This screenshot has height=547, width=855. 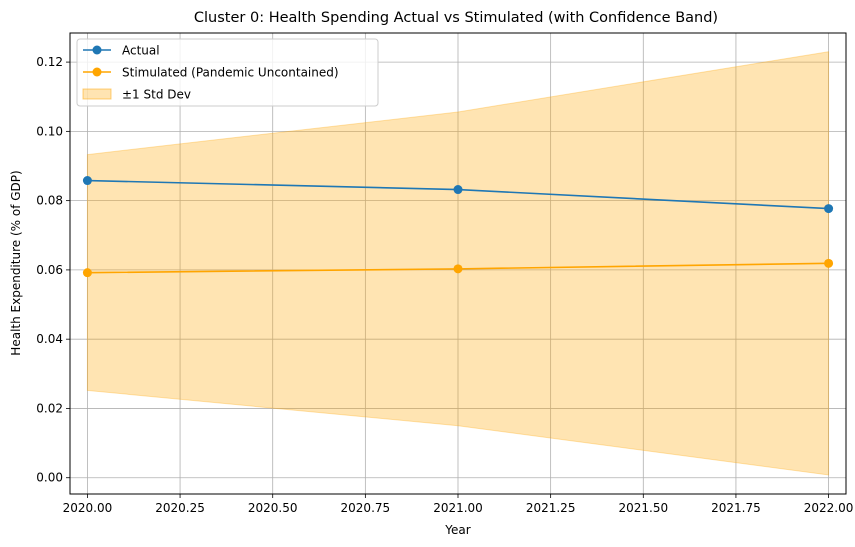 I want to click on x-tick-label: 2021.50, so click(x=643, y=508).